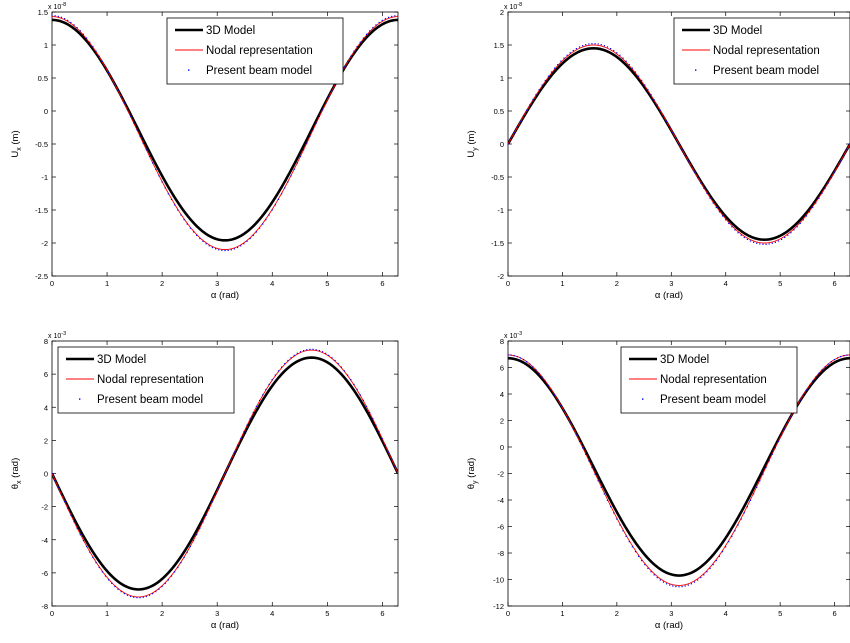 This screenshot has width=850, height=643. I want to click on y-label-unit: (m), so click(471, 138).